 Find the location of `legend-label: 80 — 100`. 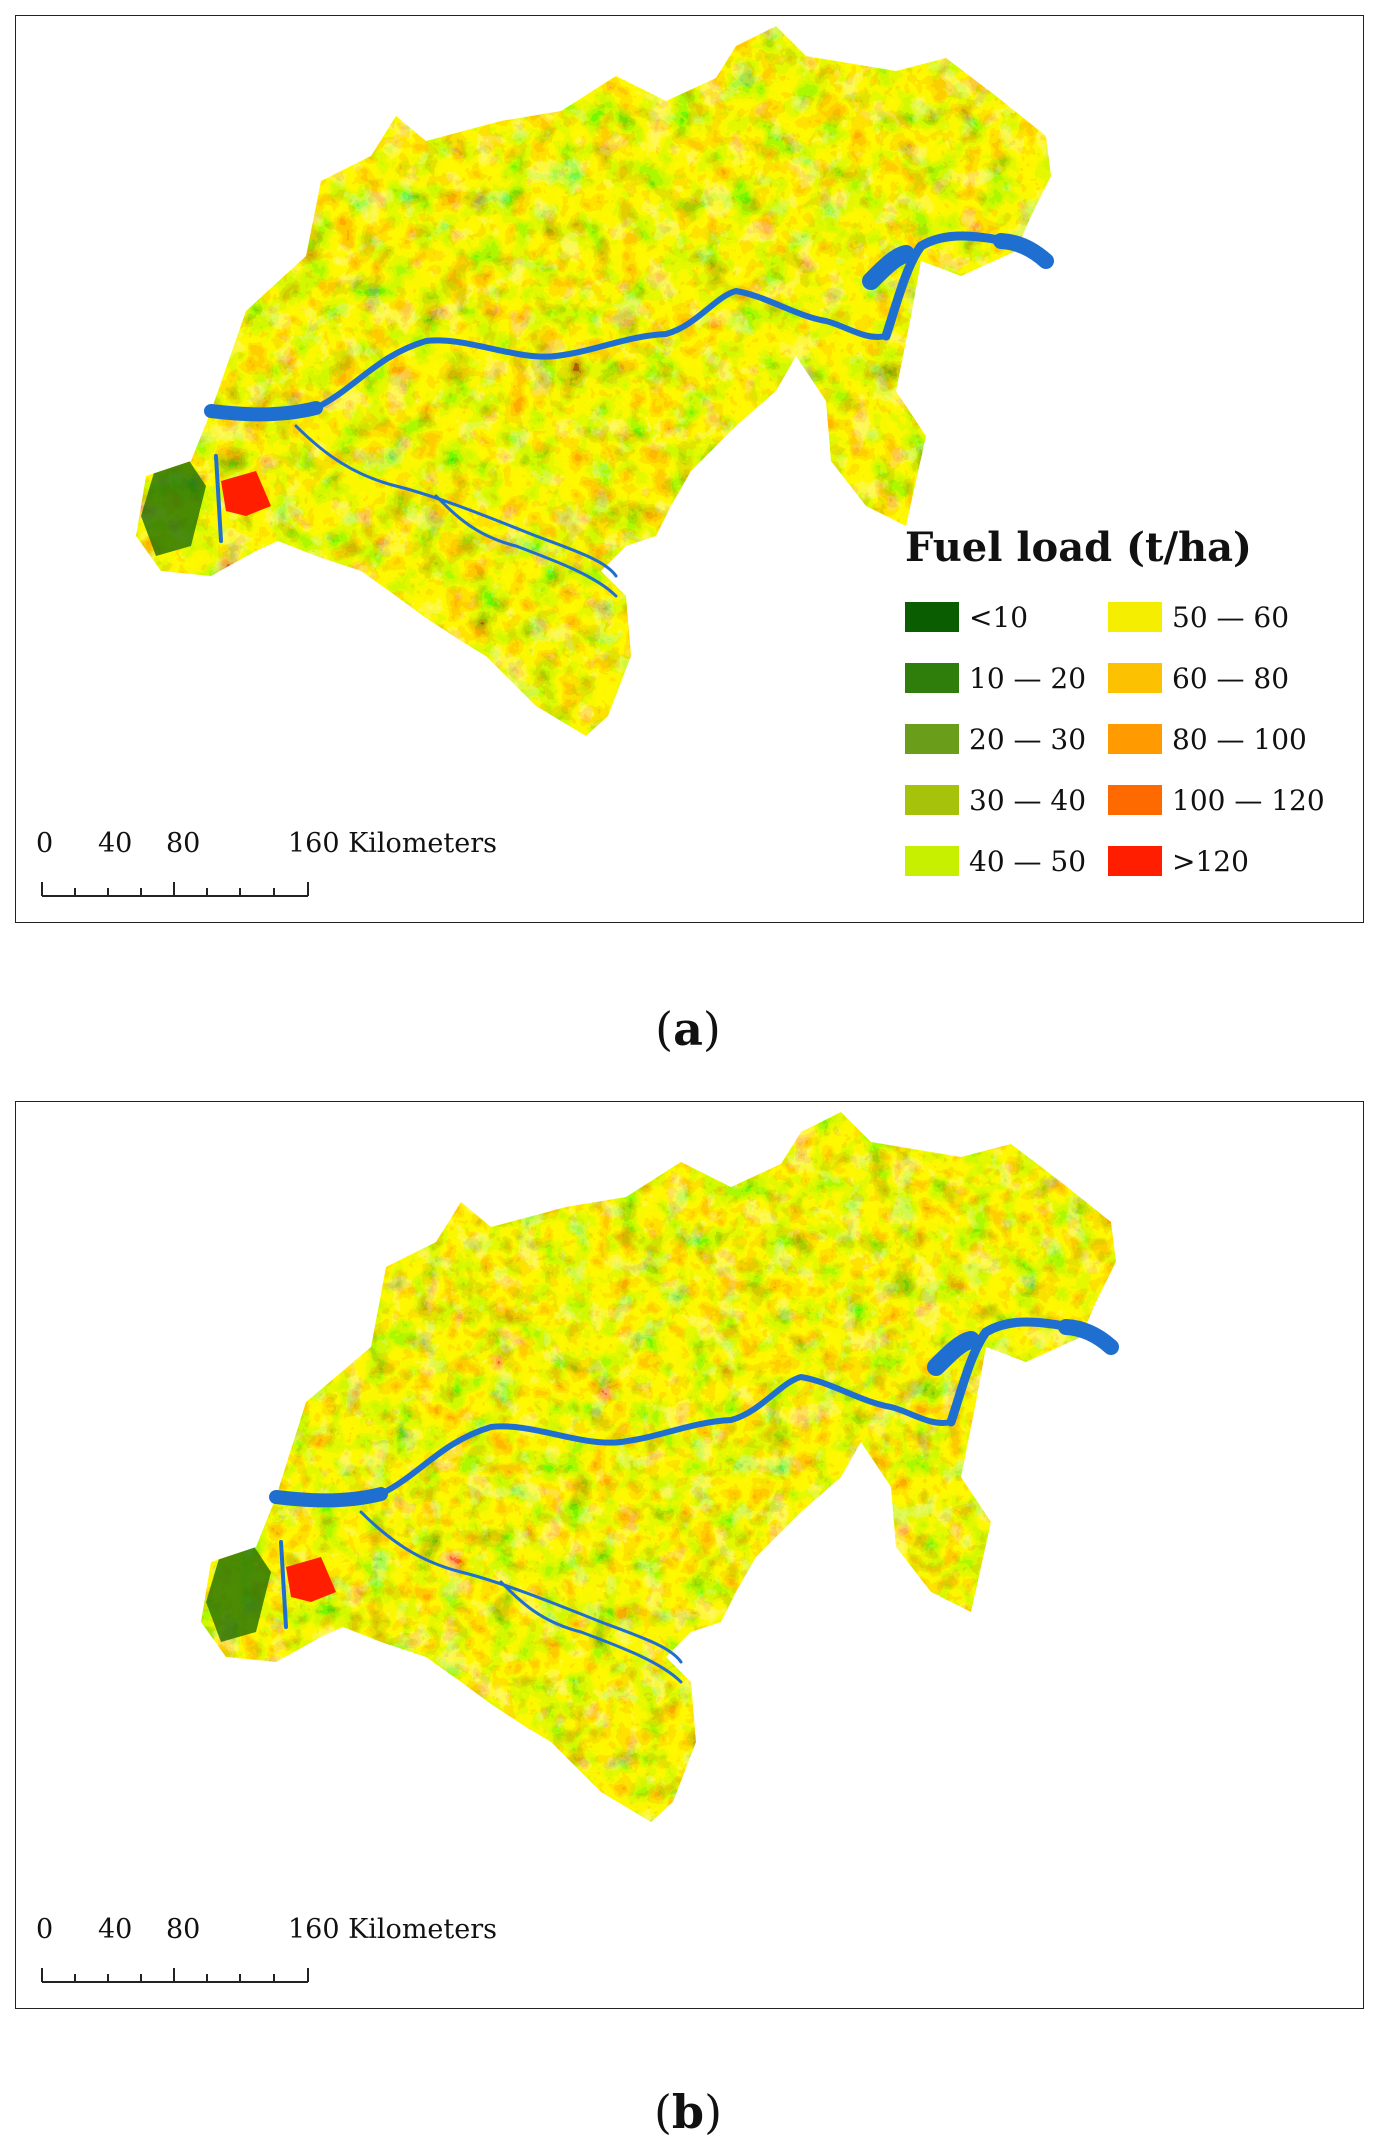

legend-label: 80 — 100 is located at coordinates (1239, 739).